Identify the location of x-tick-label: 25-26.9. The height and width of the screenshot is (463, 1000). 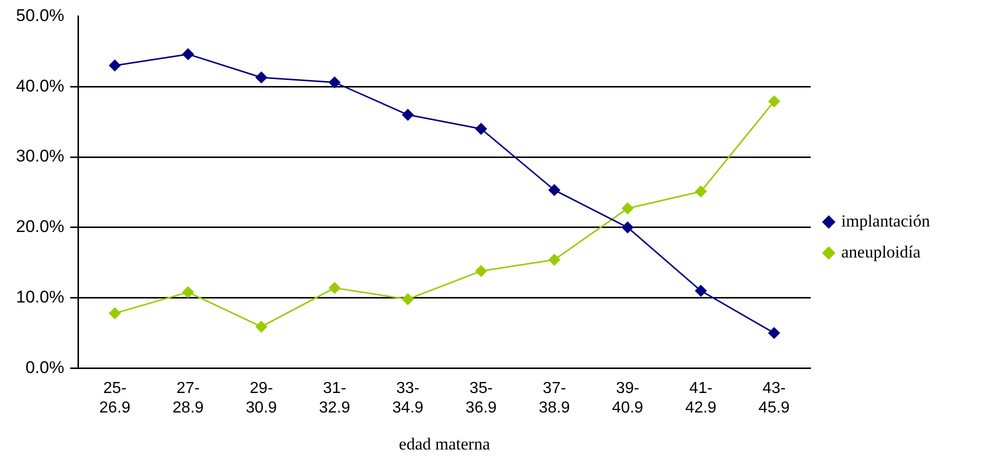
(114, 398).